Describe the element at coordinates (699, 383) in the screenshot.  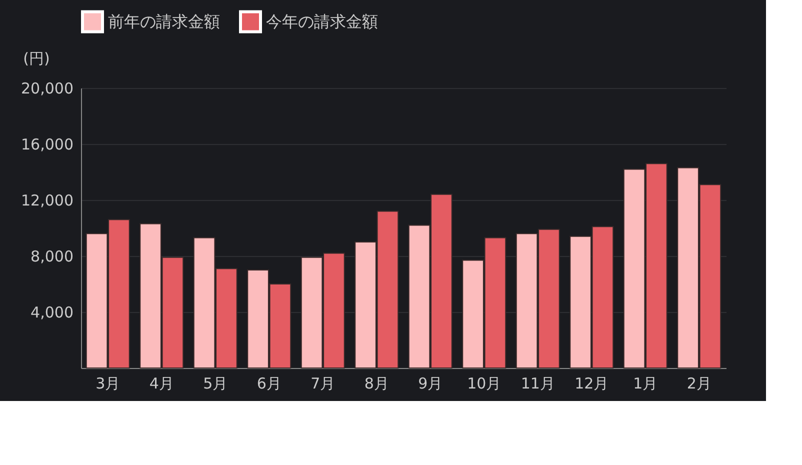
I see `x-tick-label: 2月` at that location.